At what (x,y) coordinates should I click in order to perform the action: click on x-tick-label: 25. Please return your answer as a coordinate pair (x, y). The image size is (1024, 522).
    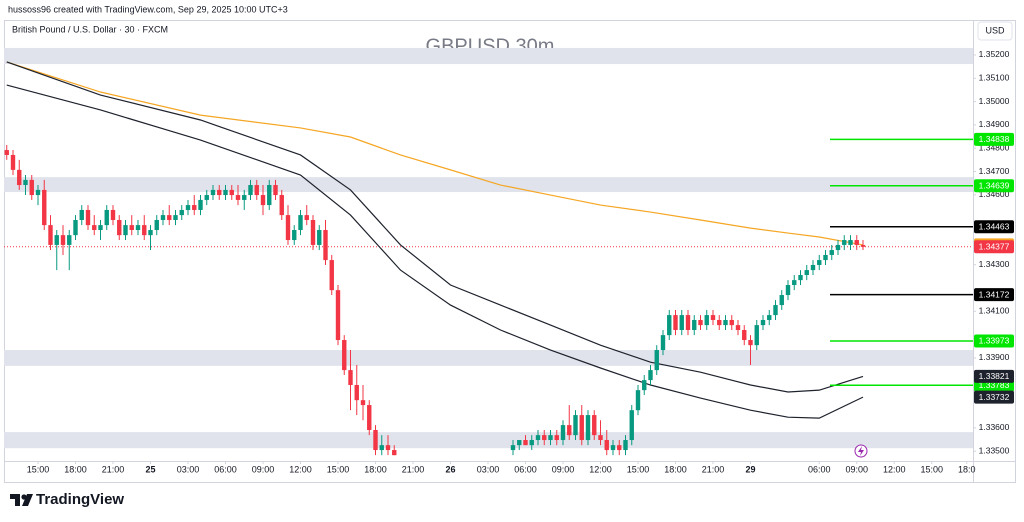
    Looking at the image, I should click on (150, 469).